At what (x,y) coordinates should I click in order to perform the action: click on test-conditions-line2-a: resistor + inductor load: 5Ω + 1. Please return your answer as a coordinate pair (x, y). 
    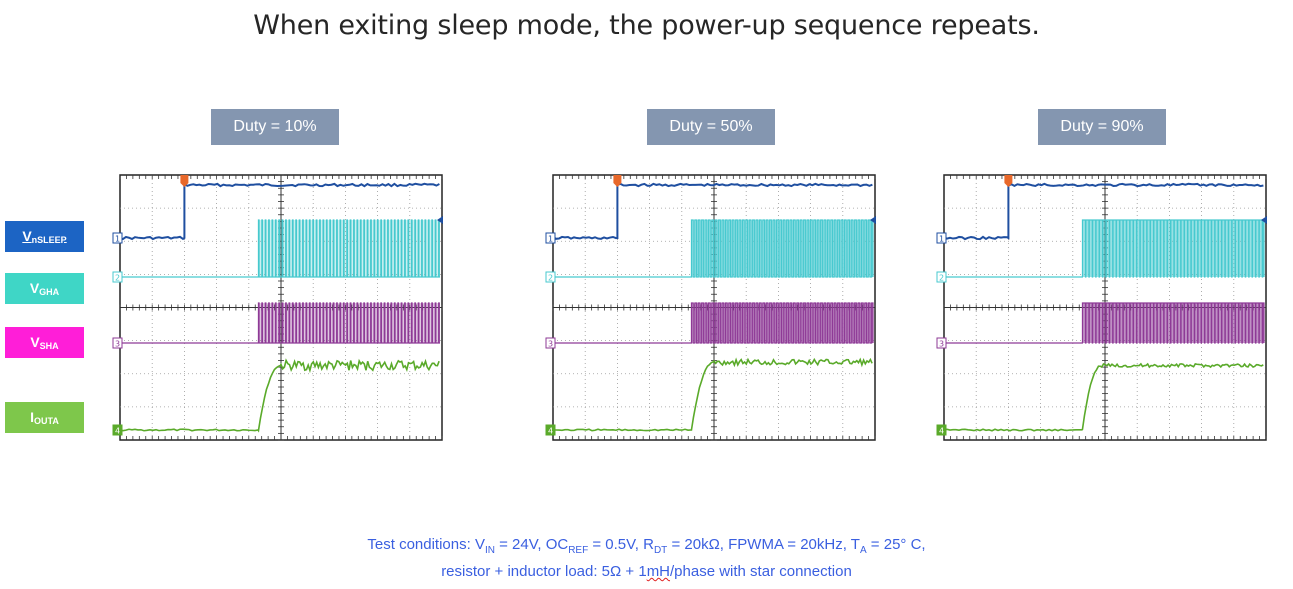
    Looking at the image, I should click on (544, 571).